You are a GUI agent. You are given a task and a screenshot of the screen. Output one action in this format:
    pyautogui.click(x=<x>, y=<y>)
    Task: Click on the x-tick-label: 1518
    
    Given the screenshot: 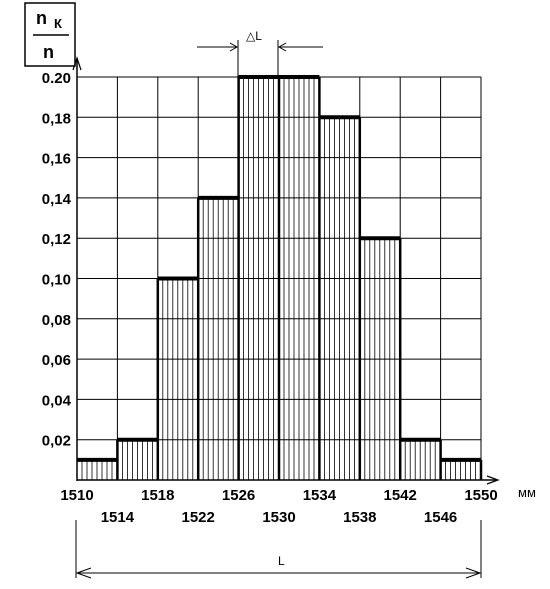 What is the action you would take?
    pyautogui.click(x=157, y=495)
    